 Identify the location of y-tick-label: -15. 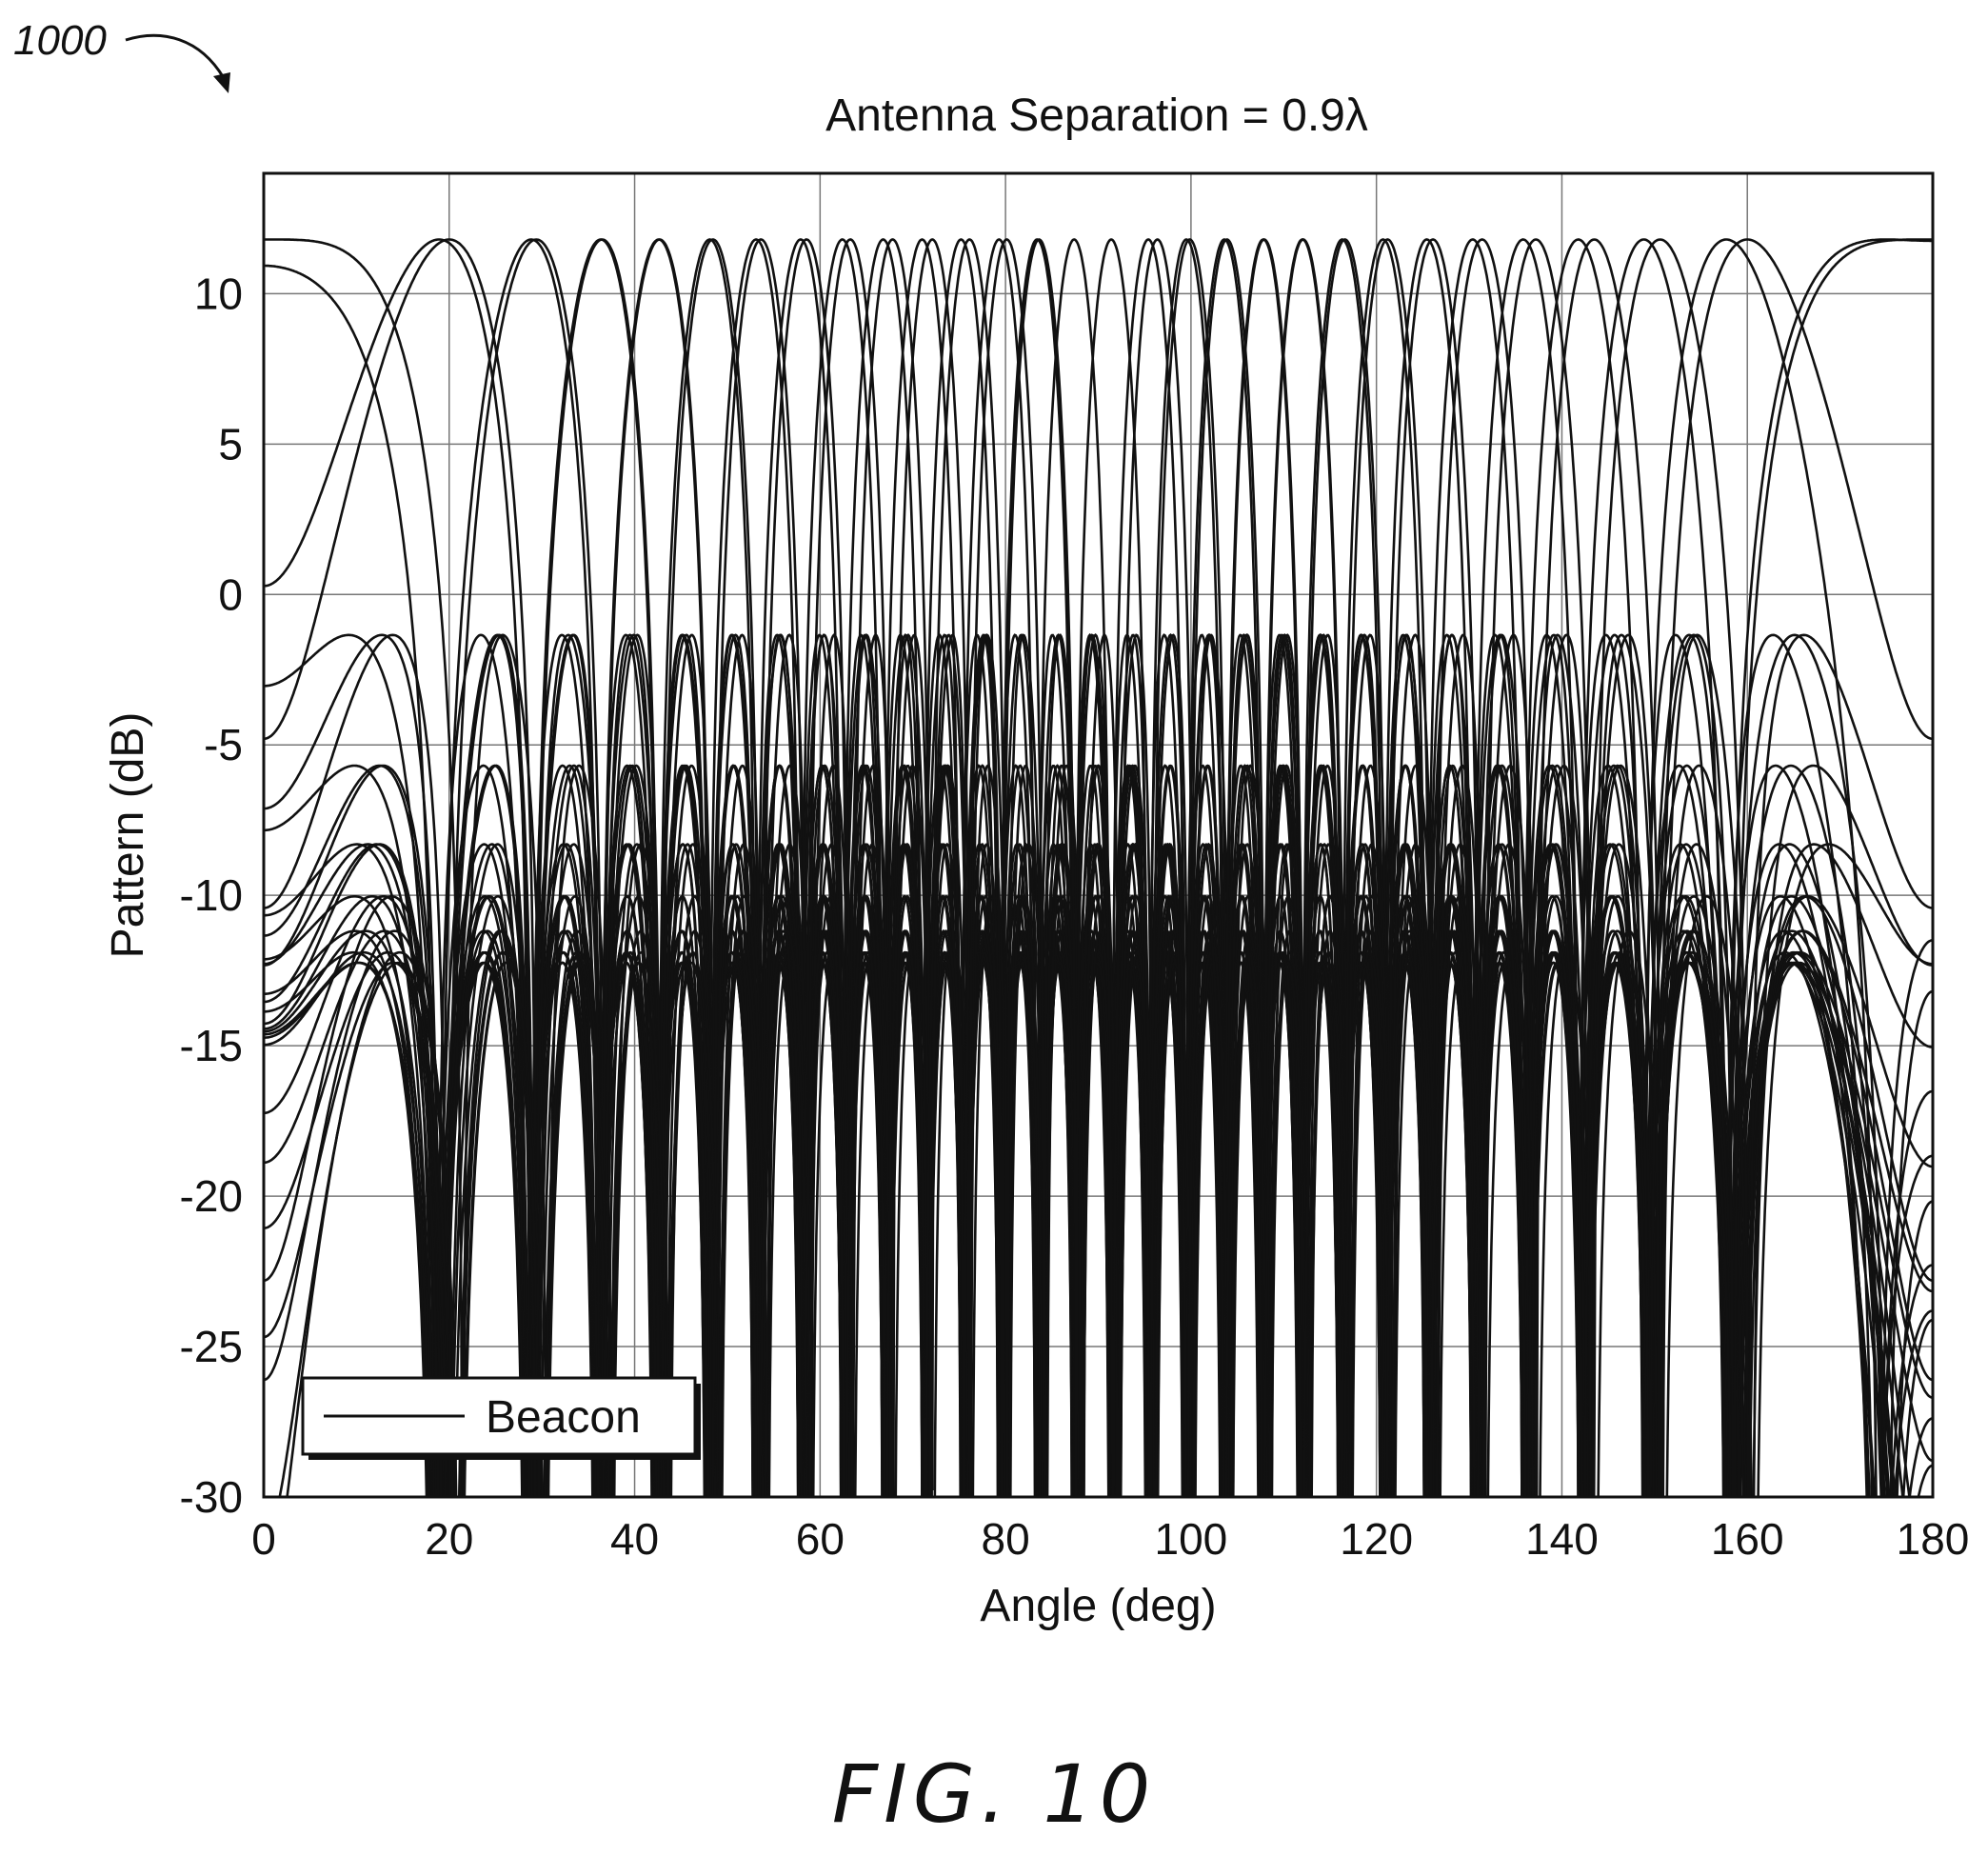
(211, 1045).